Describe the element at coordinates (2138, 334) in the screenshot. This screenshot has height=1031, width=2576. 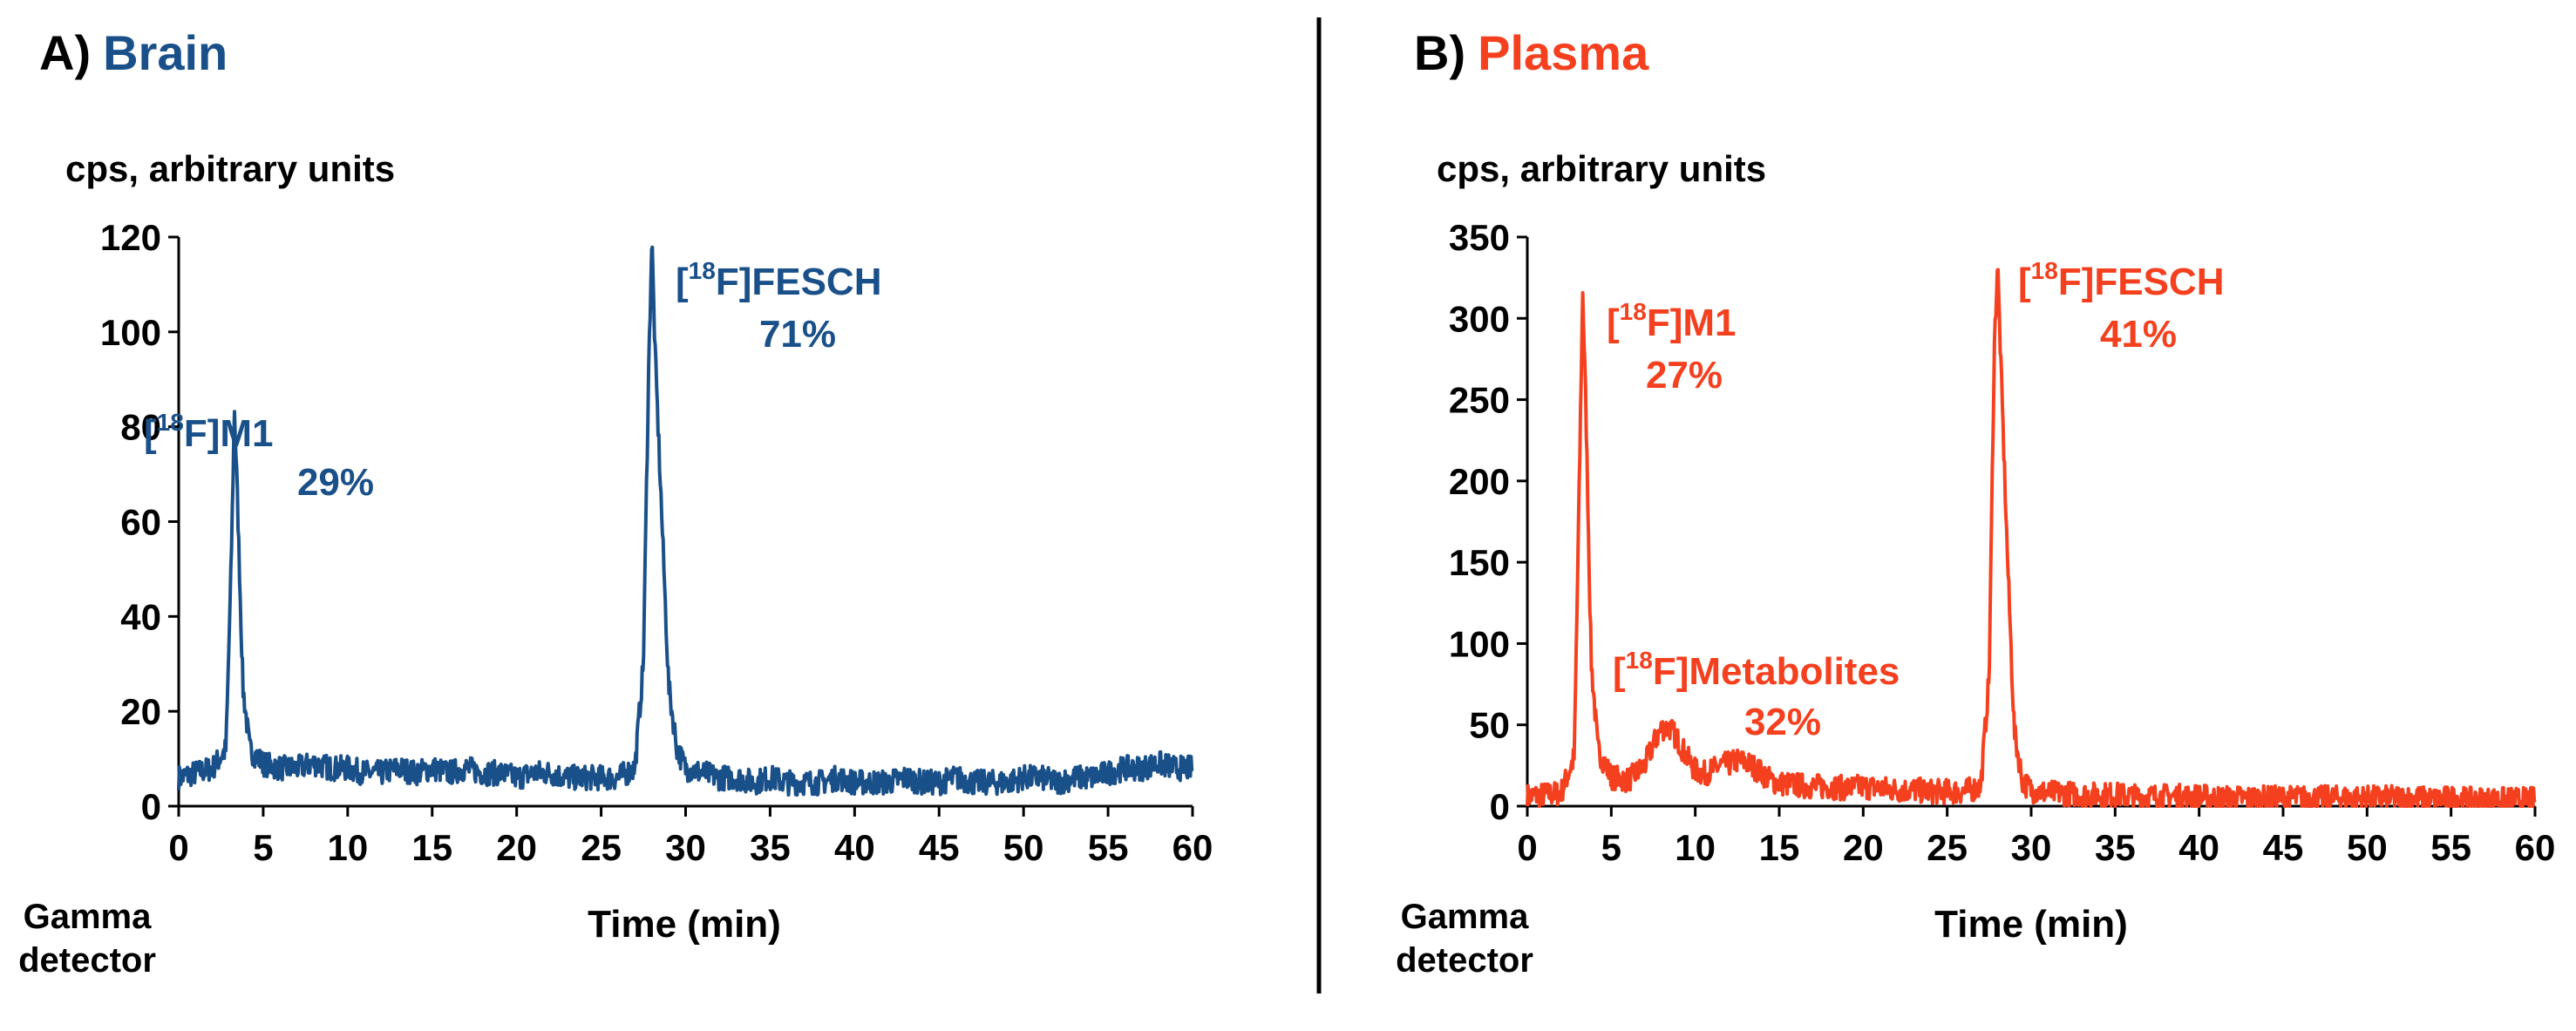
I see `peak-percent-fesch: 41%` at that location.